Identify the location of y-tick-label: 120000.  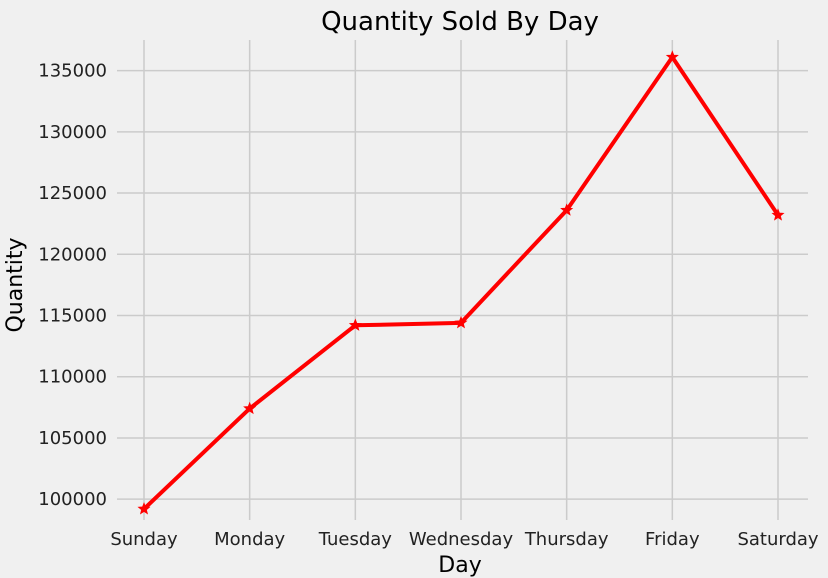
(72, 254).